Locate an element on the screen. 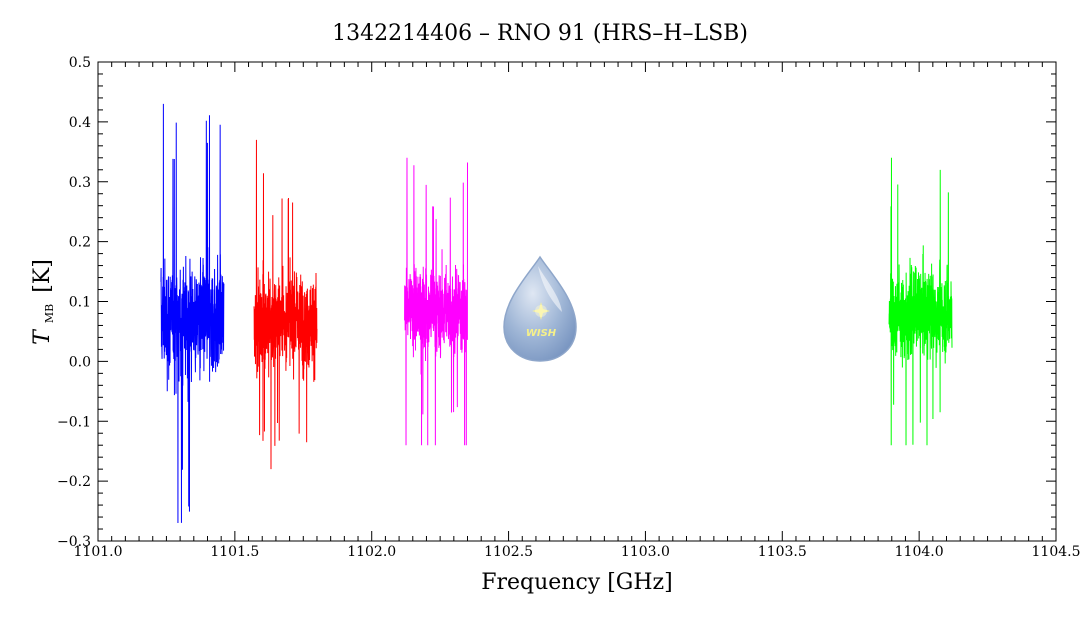  drop-highlight-icon is located at coordinates (550, 289).